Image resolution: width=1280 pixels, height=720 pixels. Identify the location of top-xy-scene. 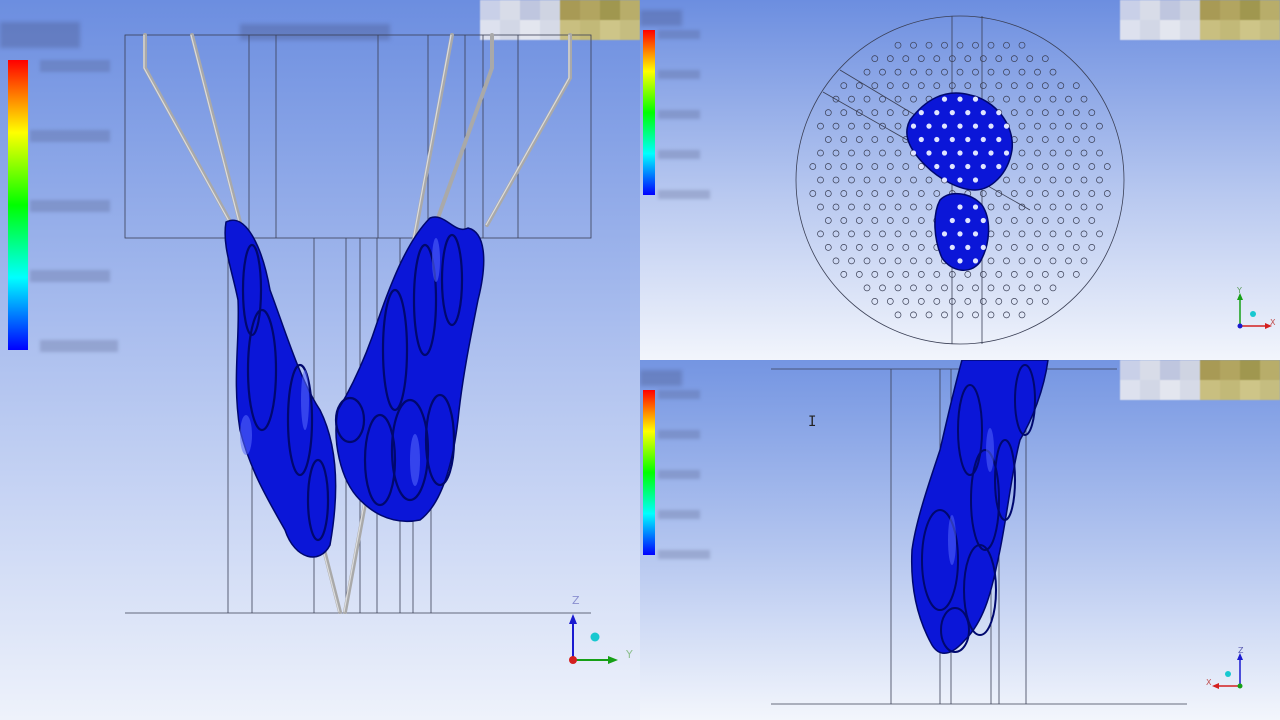
(960, 180).